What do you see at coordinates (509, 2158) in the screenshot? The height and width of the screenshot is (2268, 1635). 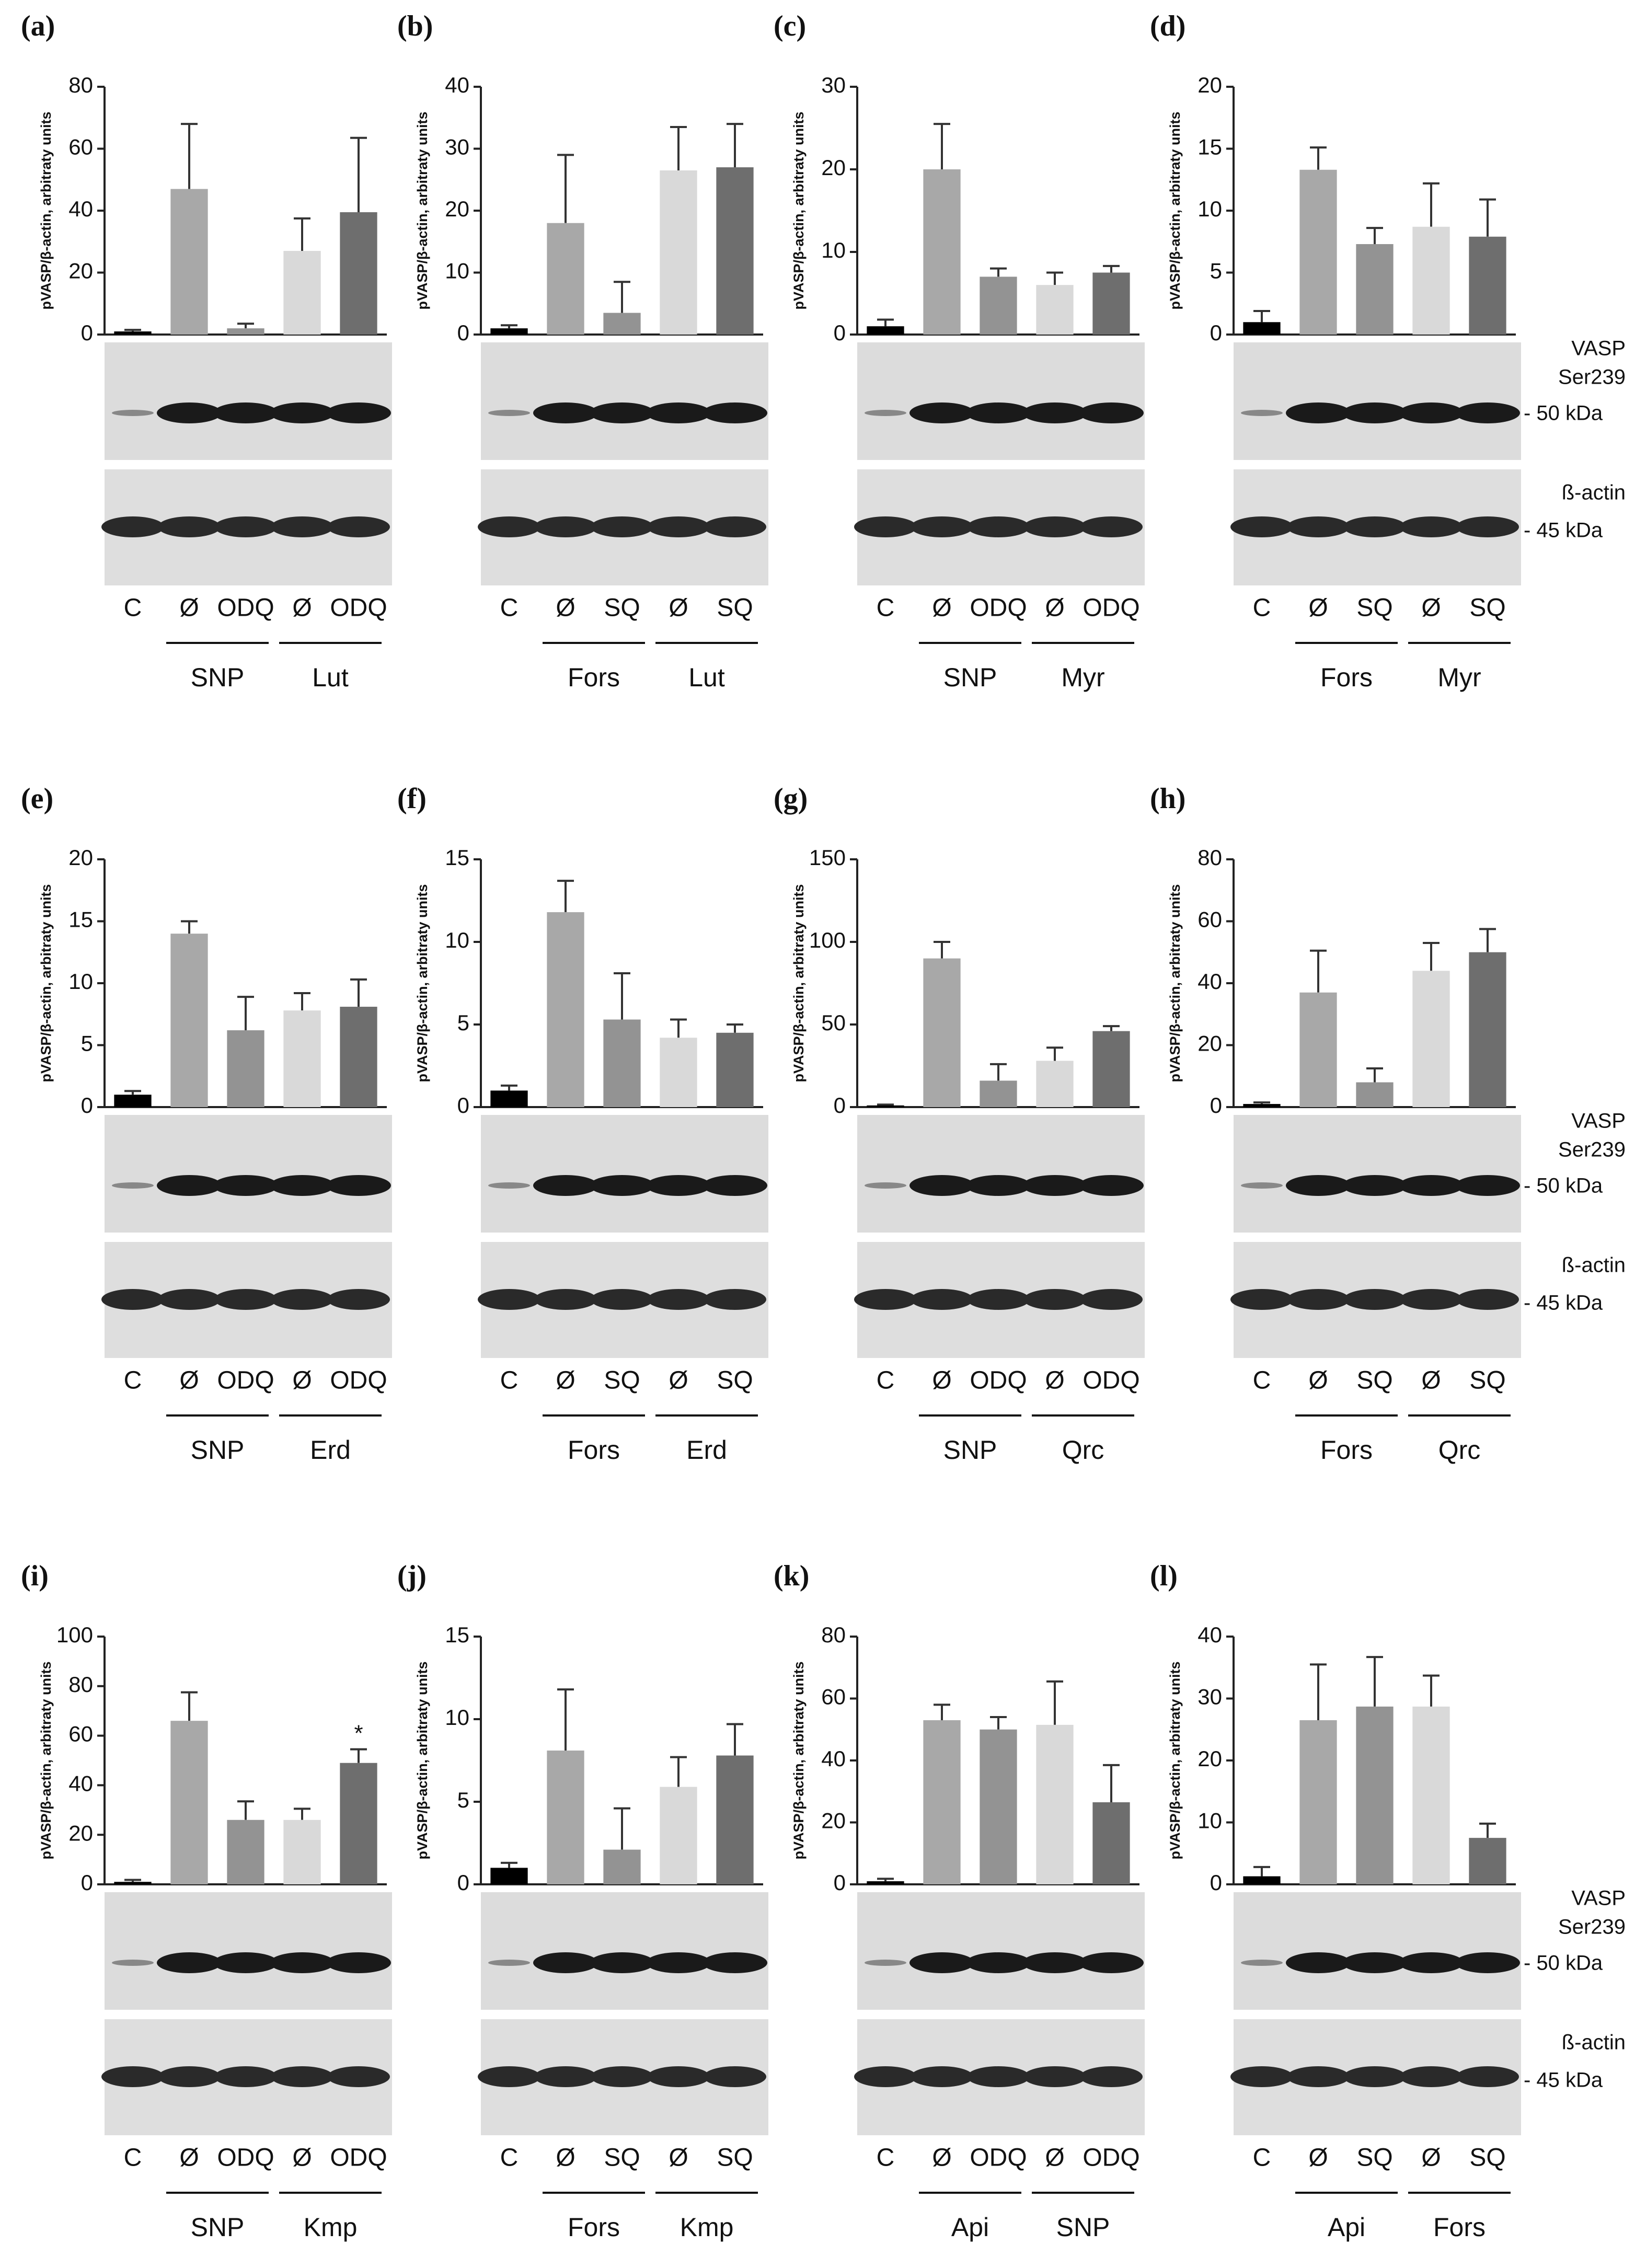 I see `lane-label: C` at bounding box center [509, 2158].